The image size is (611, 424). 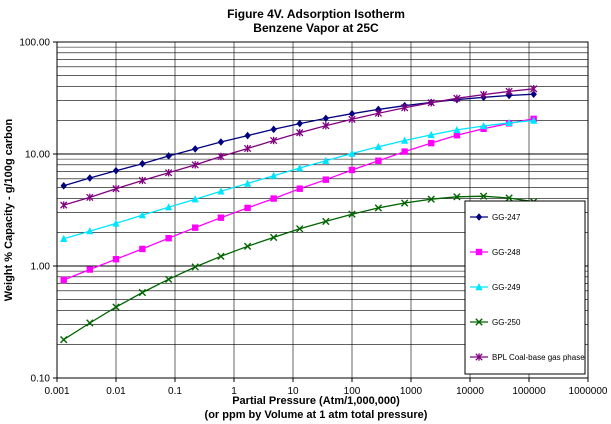 What do you see at coordinates (506, 252) in the screenshot?
I see `legend-label: GG-248` at bounding box center [506, 252].